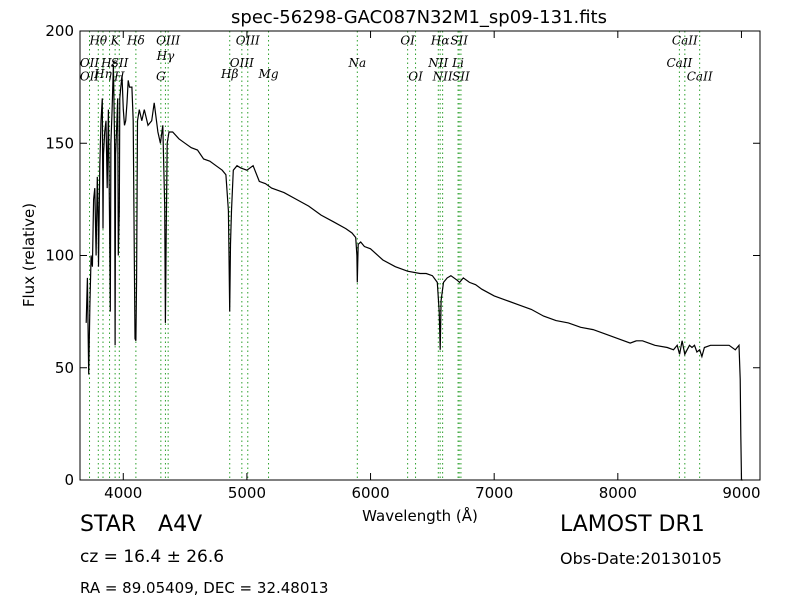  What do you see at coordinates (248, 40) in the screenshot?
I see `annotation-12: OIII` at bounding box center [248, 40].